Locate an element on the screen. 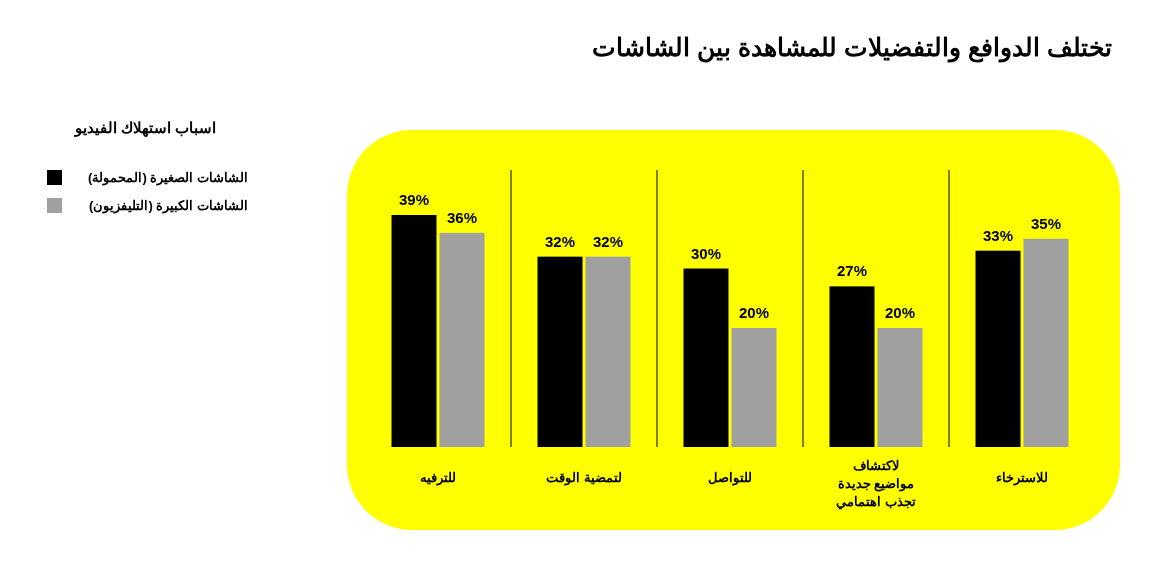  legend-label: الشاشات الكبيرة (التليفزيون) is located at coordinates (168, 206).